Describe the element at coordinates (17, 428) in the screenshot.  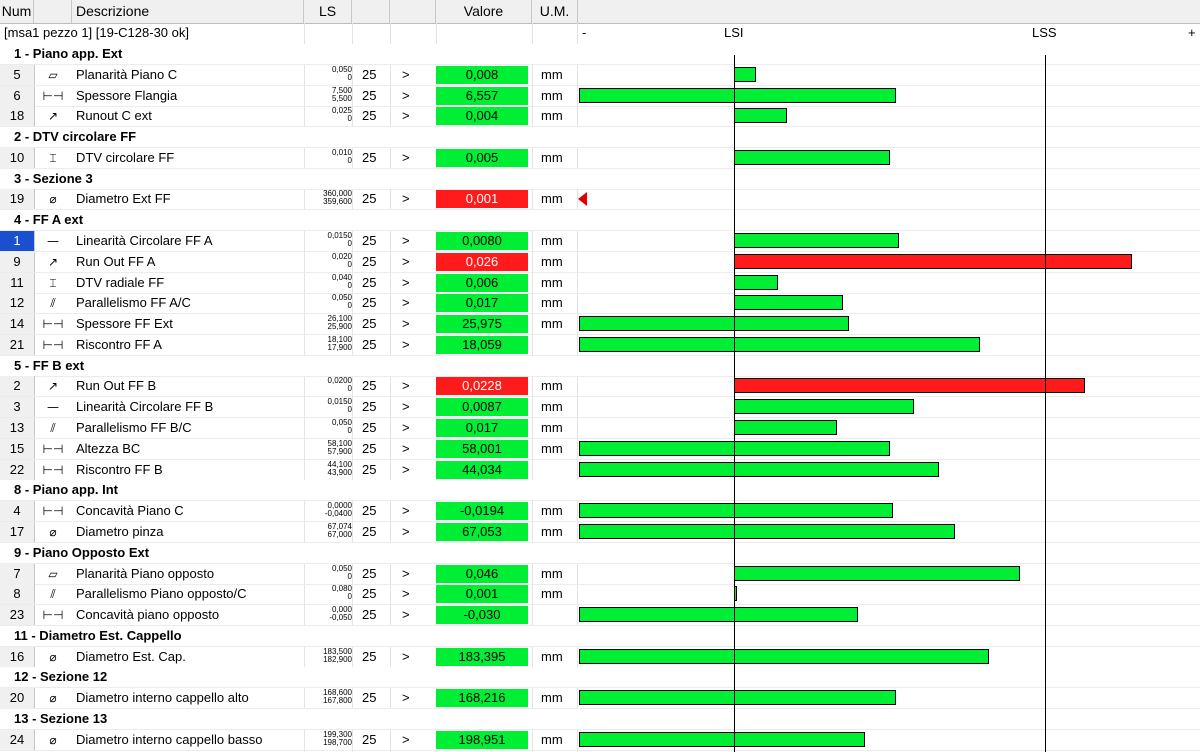
I see `row-number: 13` at that location.